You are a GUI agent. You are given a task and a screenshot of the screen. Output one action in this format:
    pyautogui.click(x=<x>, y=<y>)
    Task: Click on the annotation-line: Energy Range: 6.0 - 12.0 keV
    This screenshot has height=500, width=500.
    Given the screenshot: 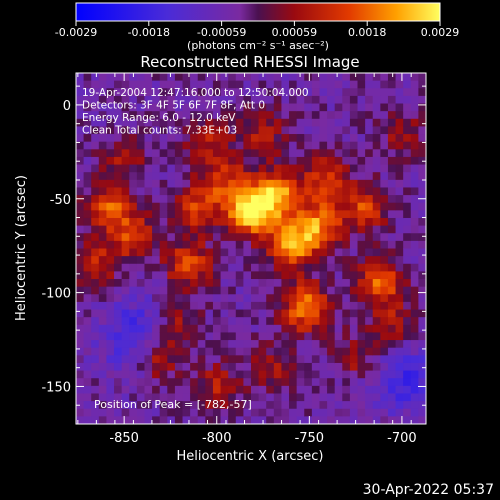 What is the action you would take?
    pyautogui.click(x=159, y=118)
    